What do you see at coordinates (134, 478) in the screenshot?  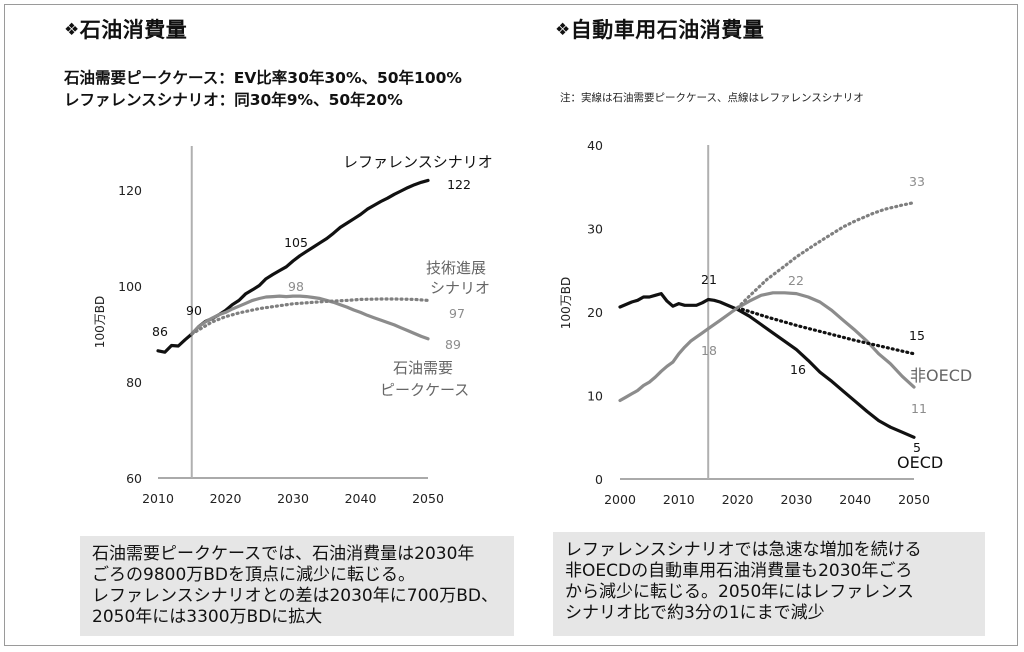 I see `left-y-tick-label: 60` at bounding box center [134, 478].